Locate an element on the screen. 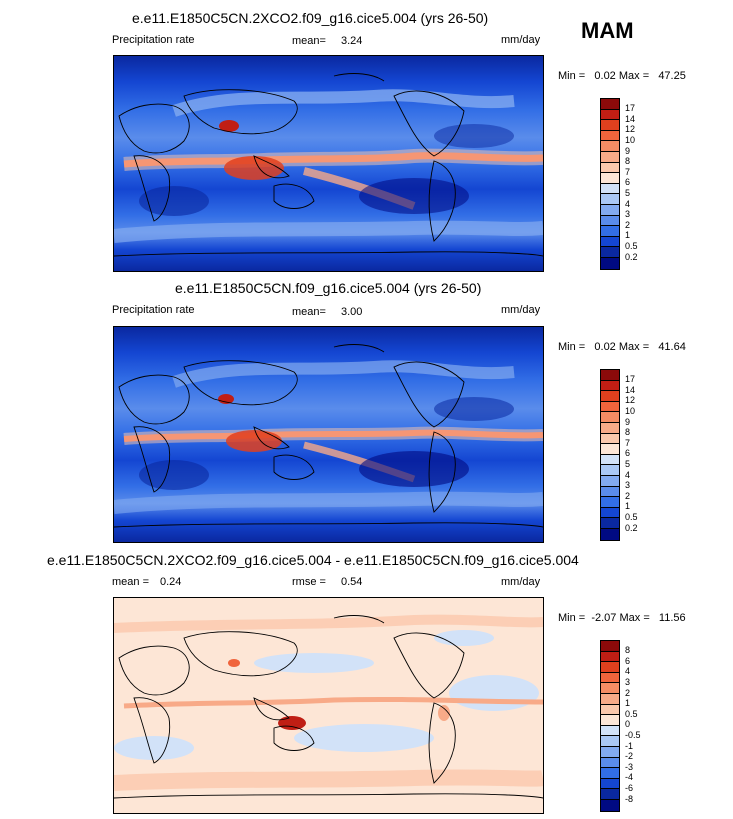 This screenshot has height=819, width=733. panel2-min-max: Min = 0.02 Max = 41.64 is located at coordinates (622, 347).